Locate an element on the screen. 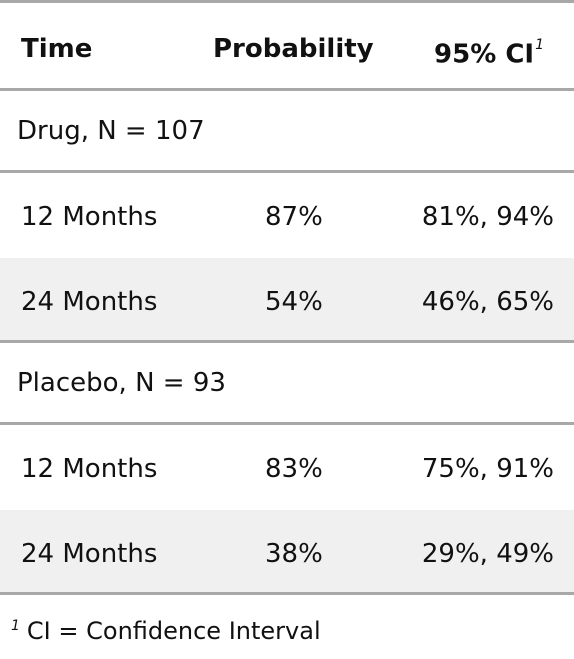  table-row: 12 Months 87% 81%, 94% is located at coordinates (287, 215).